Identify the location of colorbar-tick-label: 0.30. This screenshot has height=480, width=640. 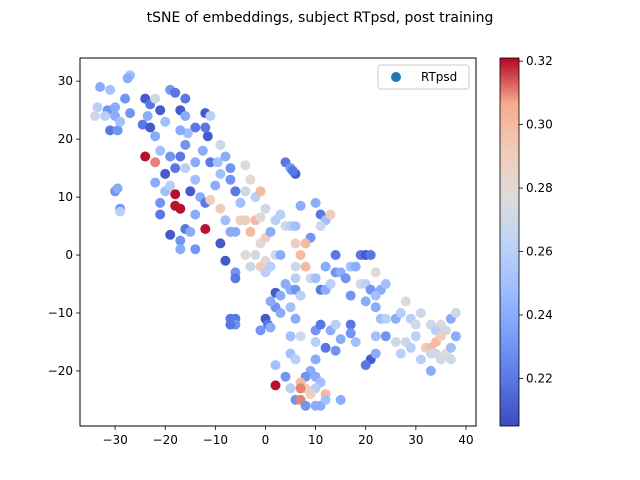
(539, 125).